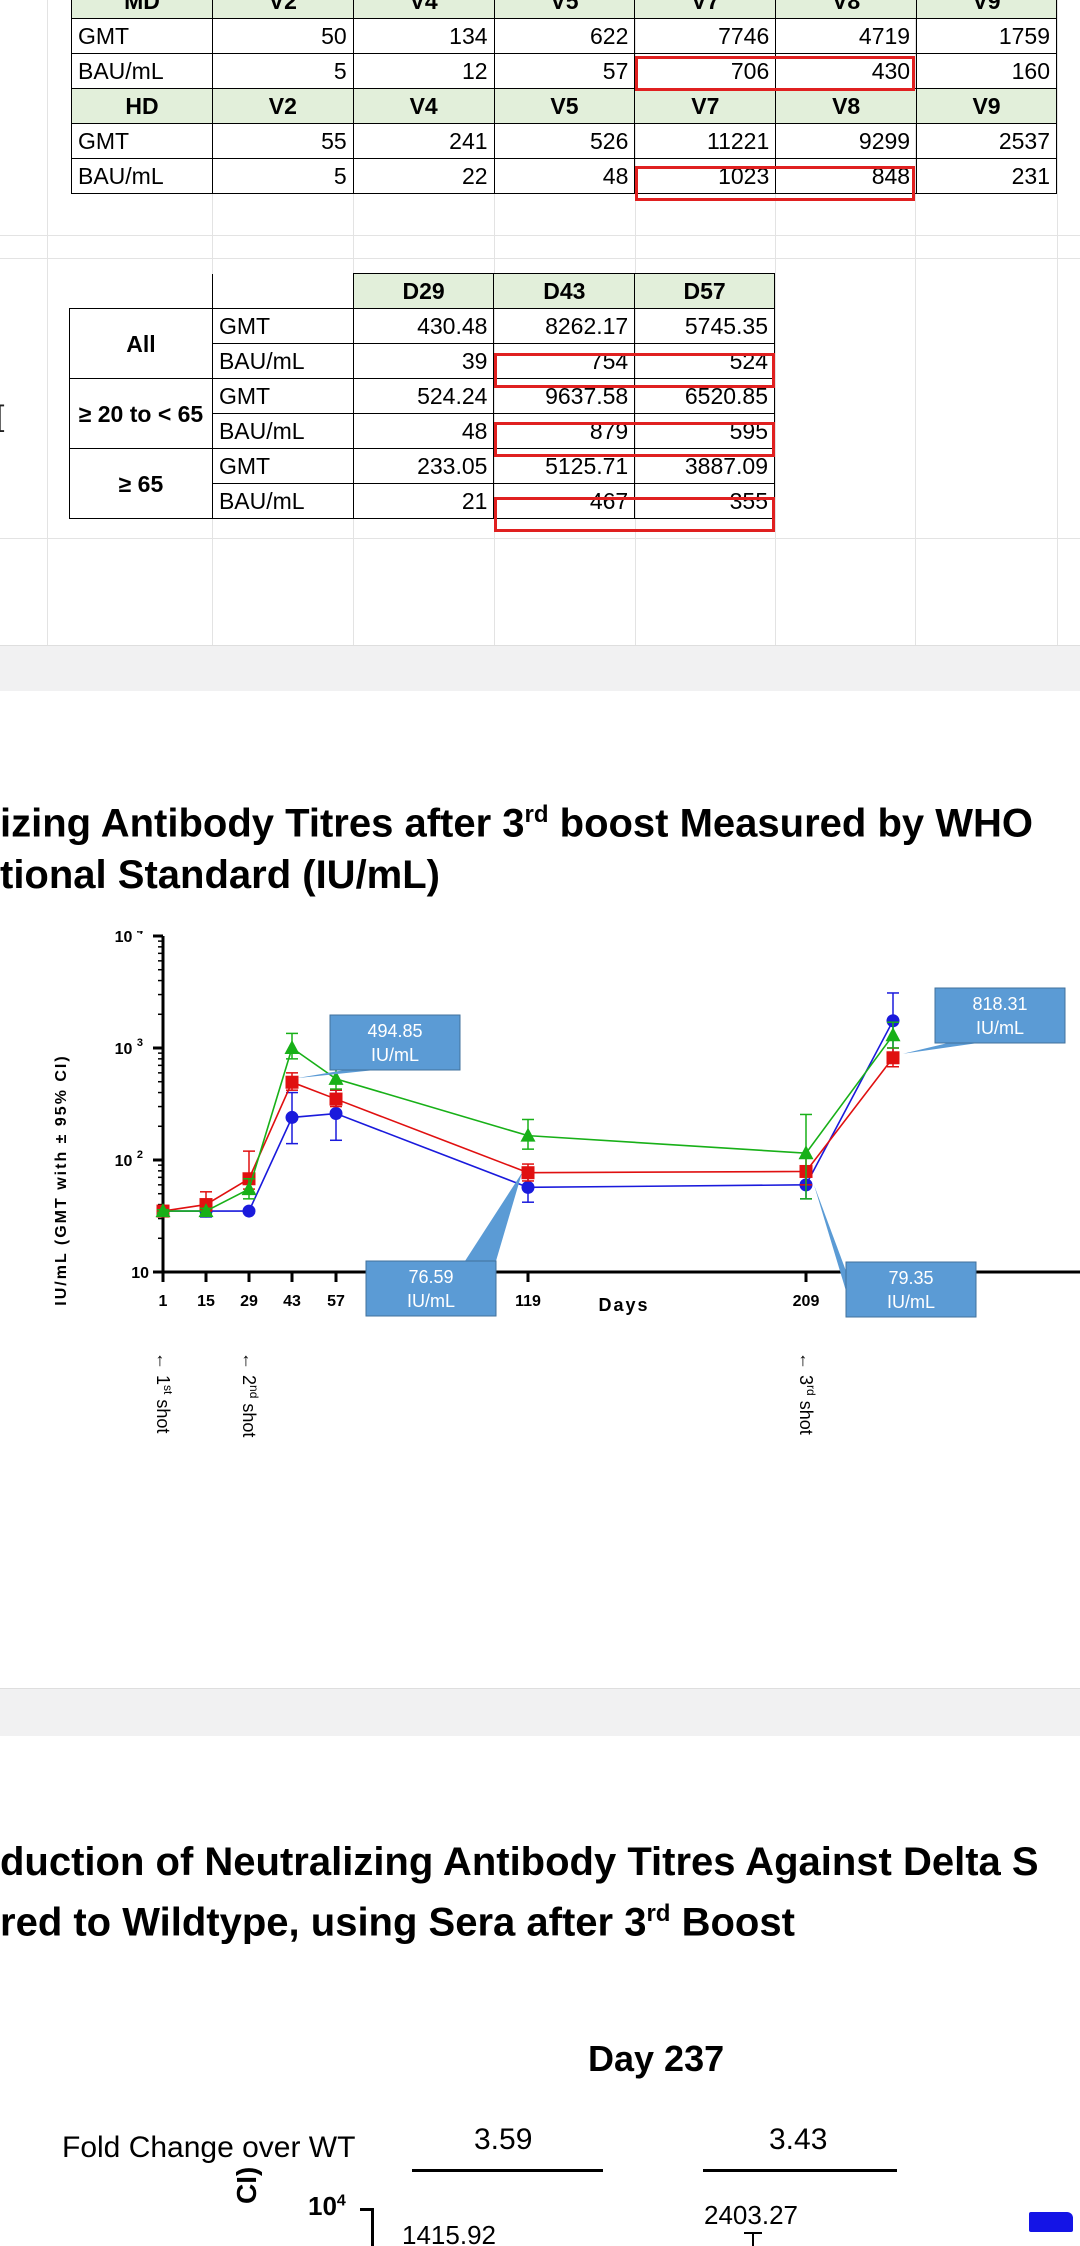 Image resolution: width=1080 pixels, height=2246 pixels. I want to click on shot-label: ← 1st shot, so click(164, 1392).